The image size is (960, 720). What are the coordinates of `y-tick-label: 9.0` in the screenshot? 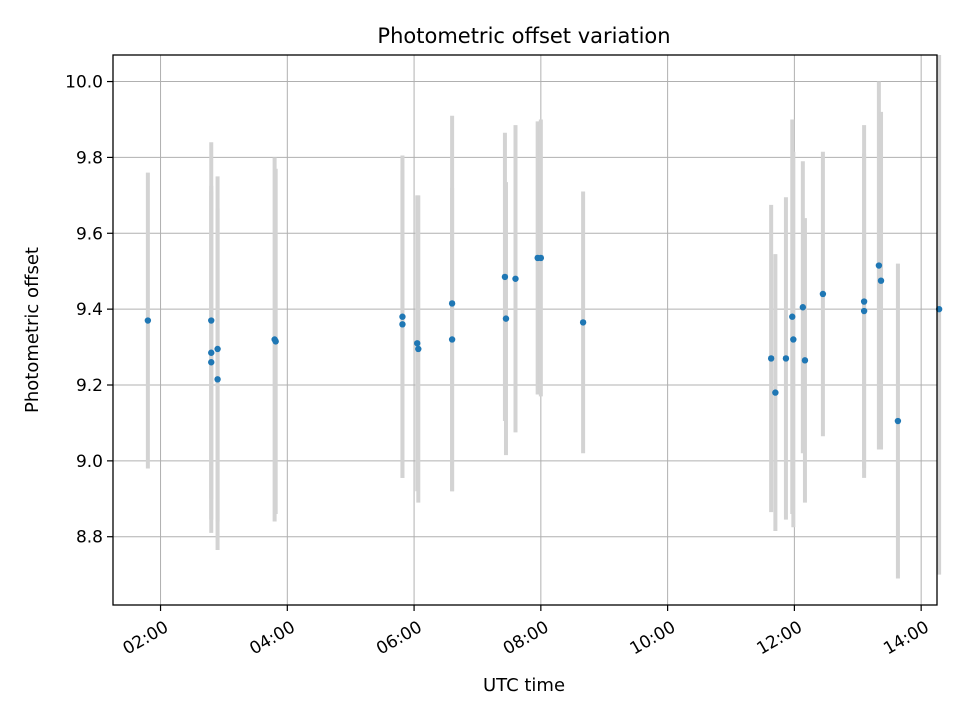 It's located at (89, 462).